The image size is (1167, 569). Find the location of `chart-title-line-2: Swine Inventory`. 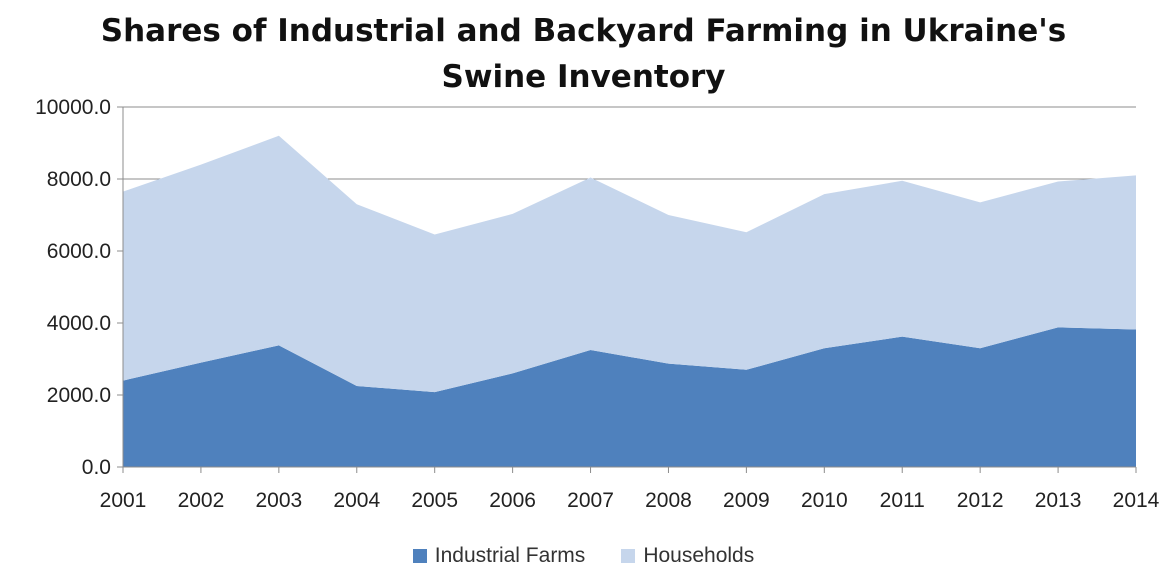

chart-title-line-2: Swine Inventory is located at coordinates (583, 77).